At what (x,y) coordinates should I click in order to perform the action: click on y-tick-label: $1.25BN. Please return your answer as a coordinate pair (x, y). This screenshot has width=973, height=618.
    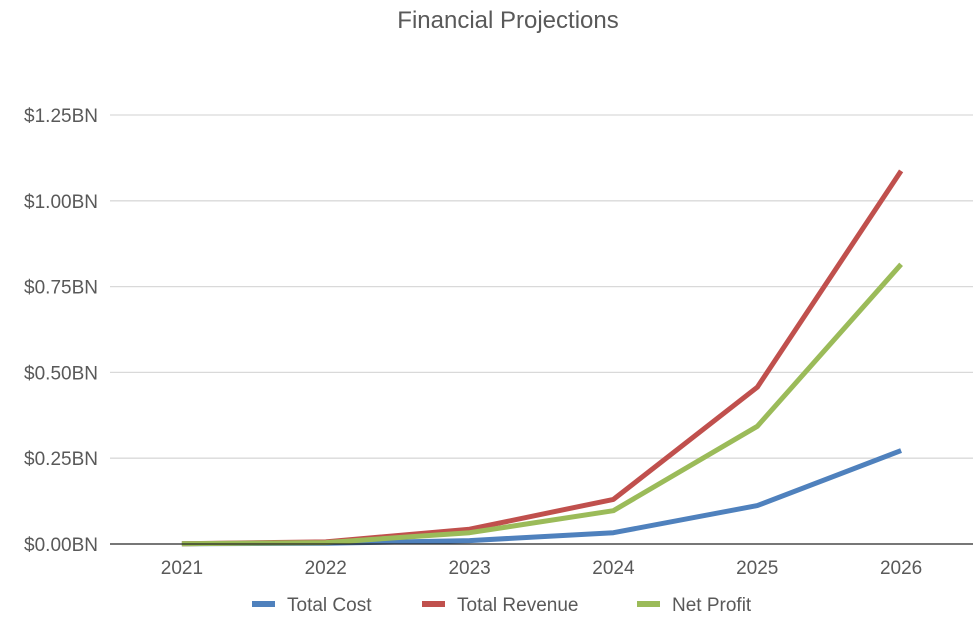
    Looking at the image, I should click on (61, 116).